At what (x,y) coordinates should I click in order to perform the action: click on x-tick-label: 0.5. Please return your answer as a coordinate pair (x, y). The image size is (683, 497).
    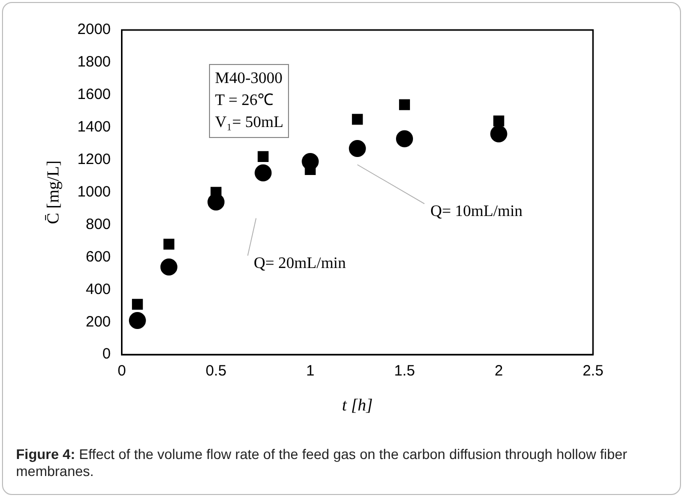
    Looking at the image, I should click on (216, 371).